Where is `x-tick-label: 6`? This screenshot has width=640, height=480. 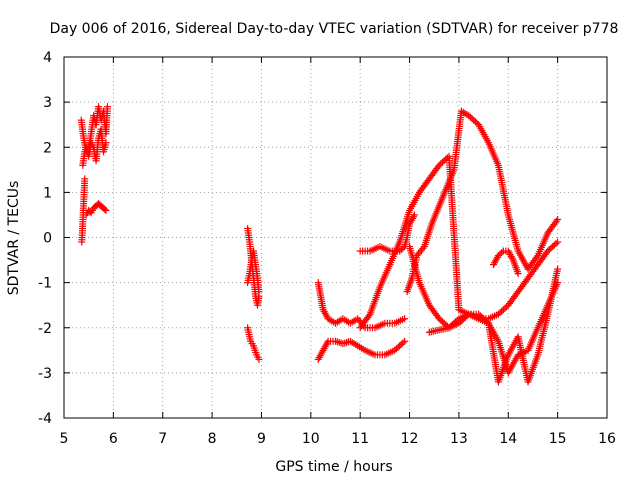
x-tick-label: 6 is located at coordinates (113, 439).